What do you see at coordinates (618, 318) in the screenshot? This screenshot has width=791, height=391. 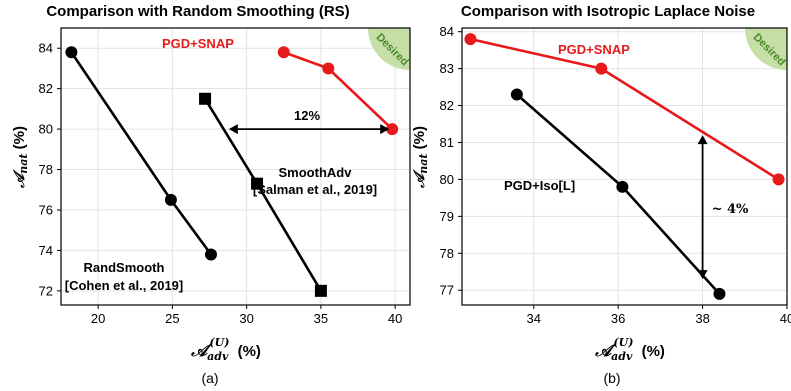 I see `b-xtick-label-36: 36` at bounding box center [618, 318].